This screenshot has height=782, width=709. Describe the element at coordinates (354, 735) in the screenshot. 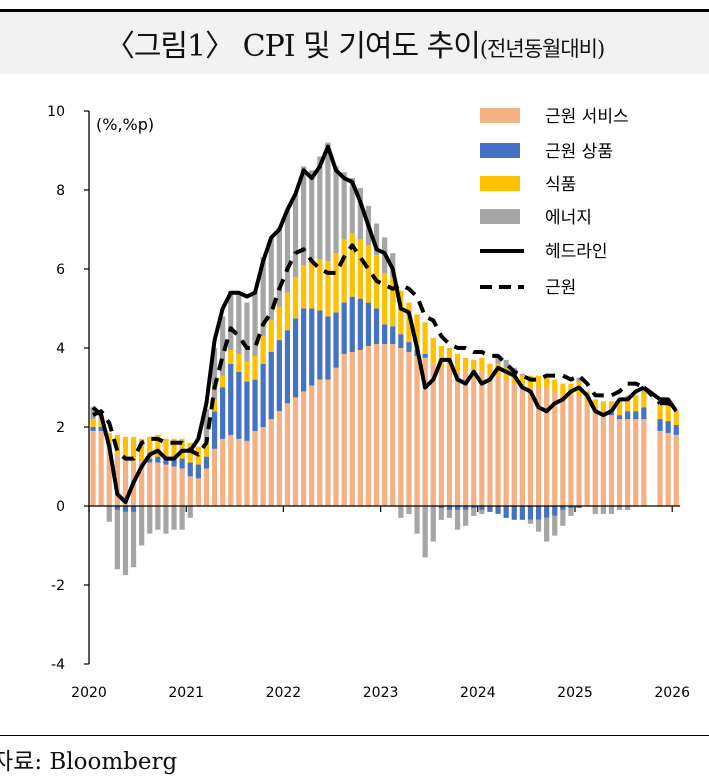

I see `footer-rule` at that location.